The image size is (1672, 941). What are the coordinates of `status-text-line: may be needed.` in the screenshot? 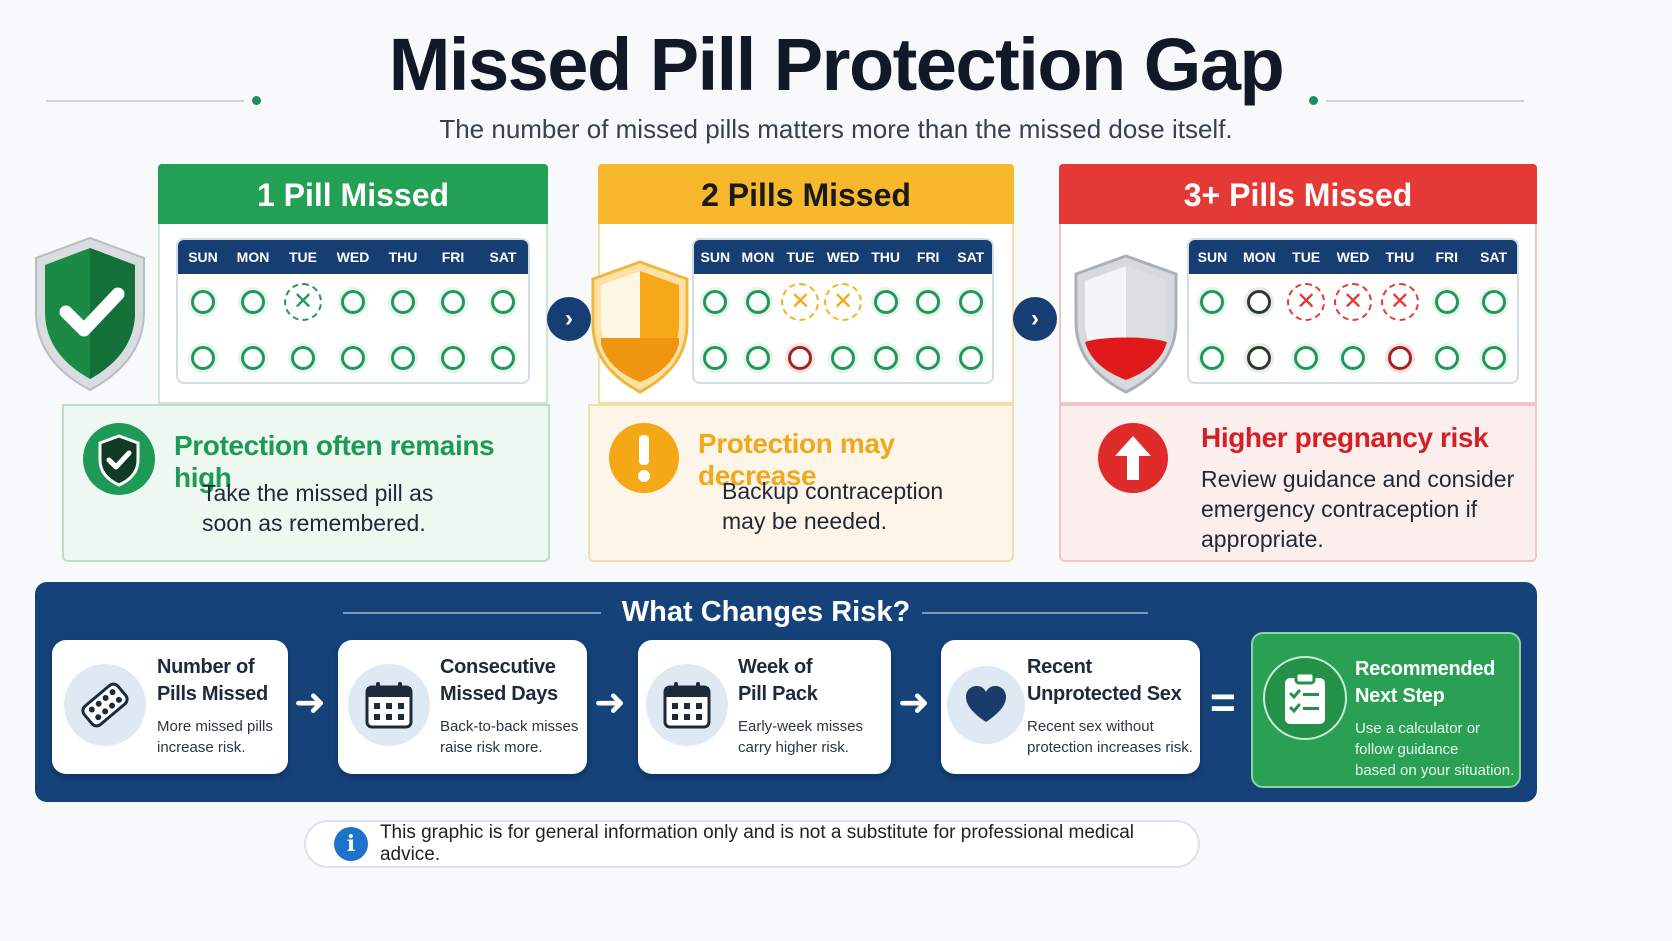 It's located at (804, 521).